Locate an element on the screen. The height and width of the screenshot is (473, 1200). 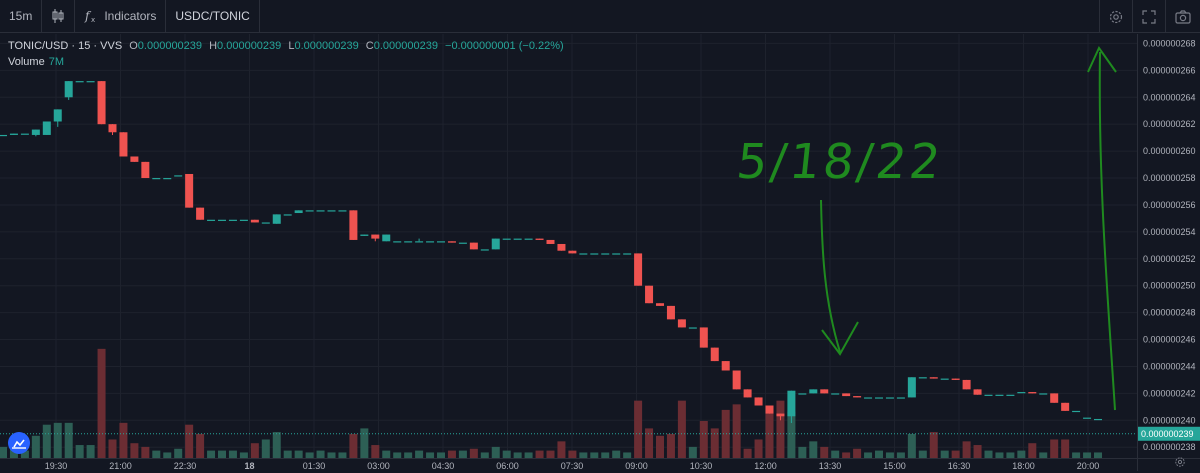
settings-button is located at coordinates (1115, 16).